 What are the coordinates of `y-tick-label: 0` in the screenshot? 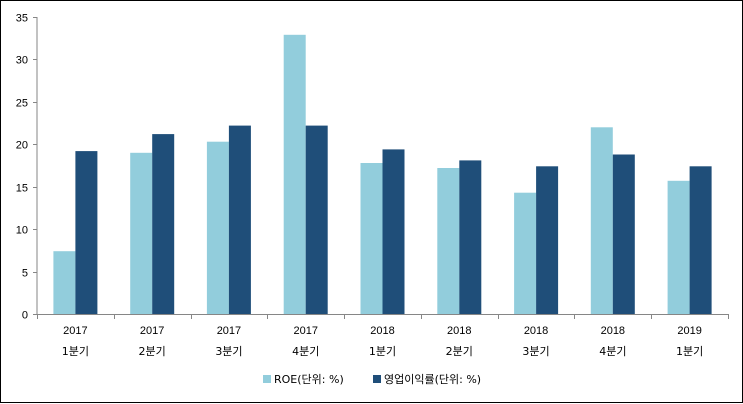 It's located at (25, 316).